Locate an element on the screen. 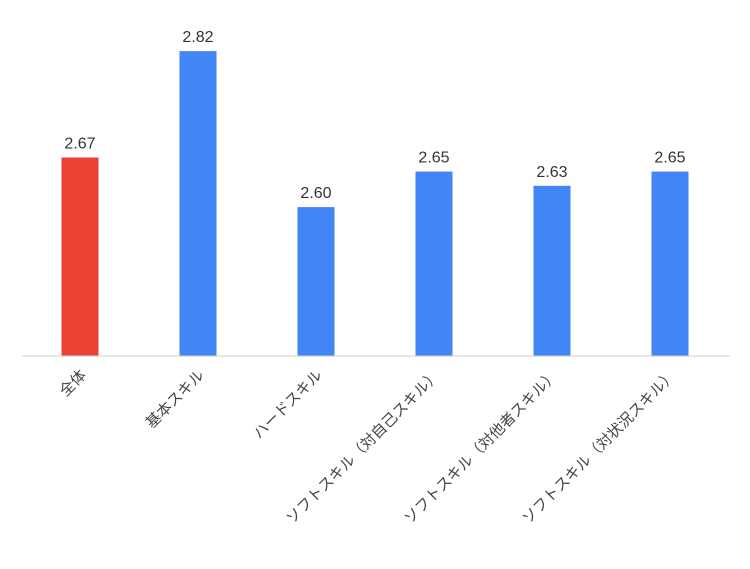 The width and height of the screenshot is (750, 569). x-tick-label-0: 全体 is located at coordinates (73, 383).